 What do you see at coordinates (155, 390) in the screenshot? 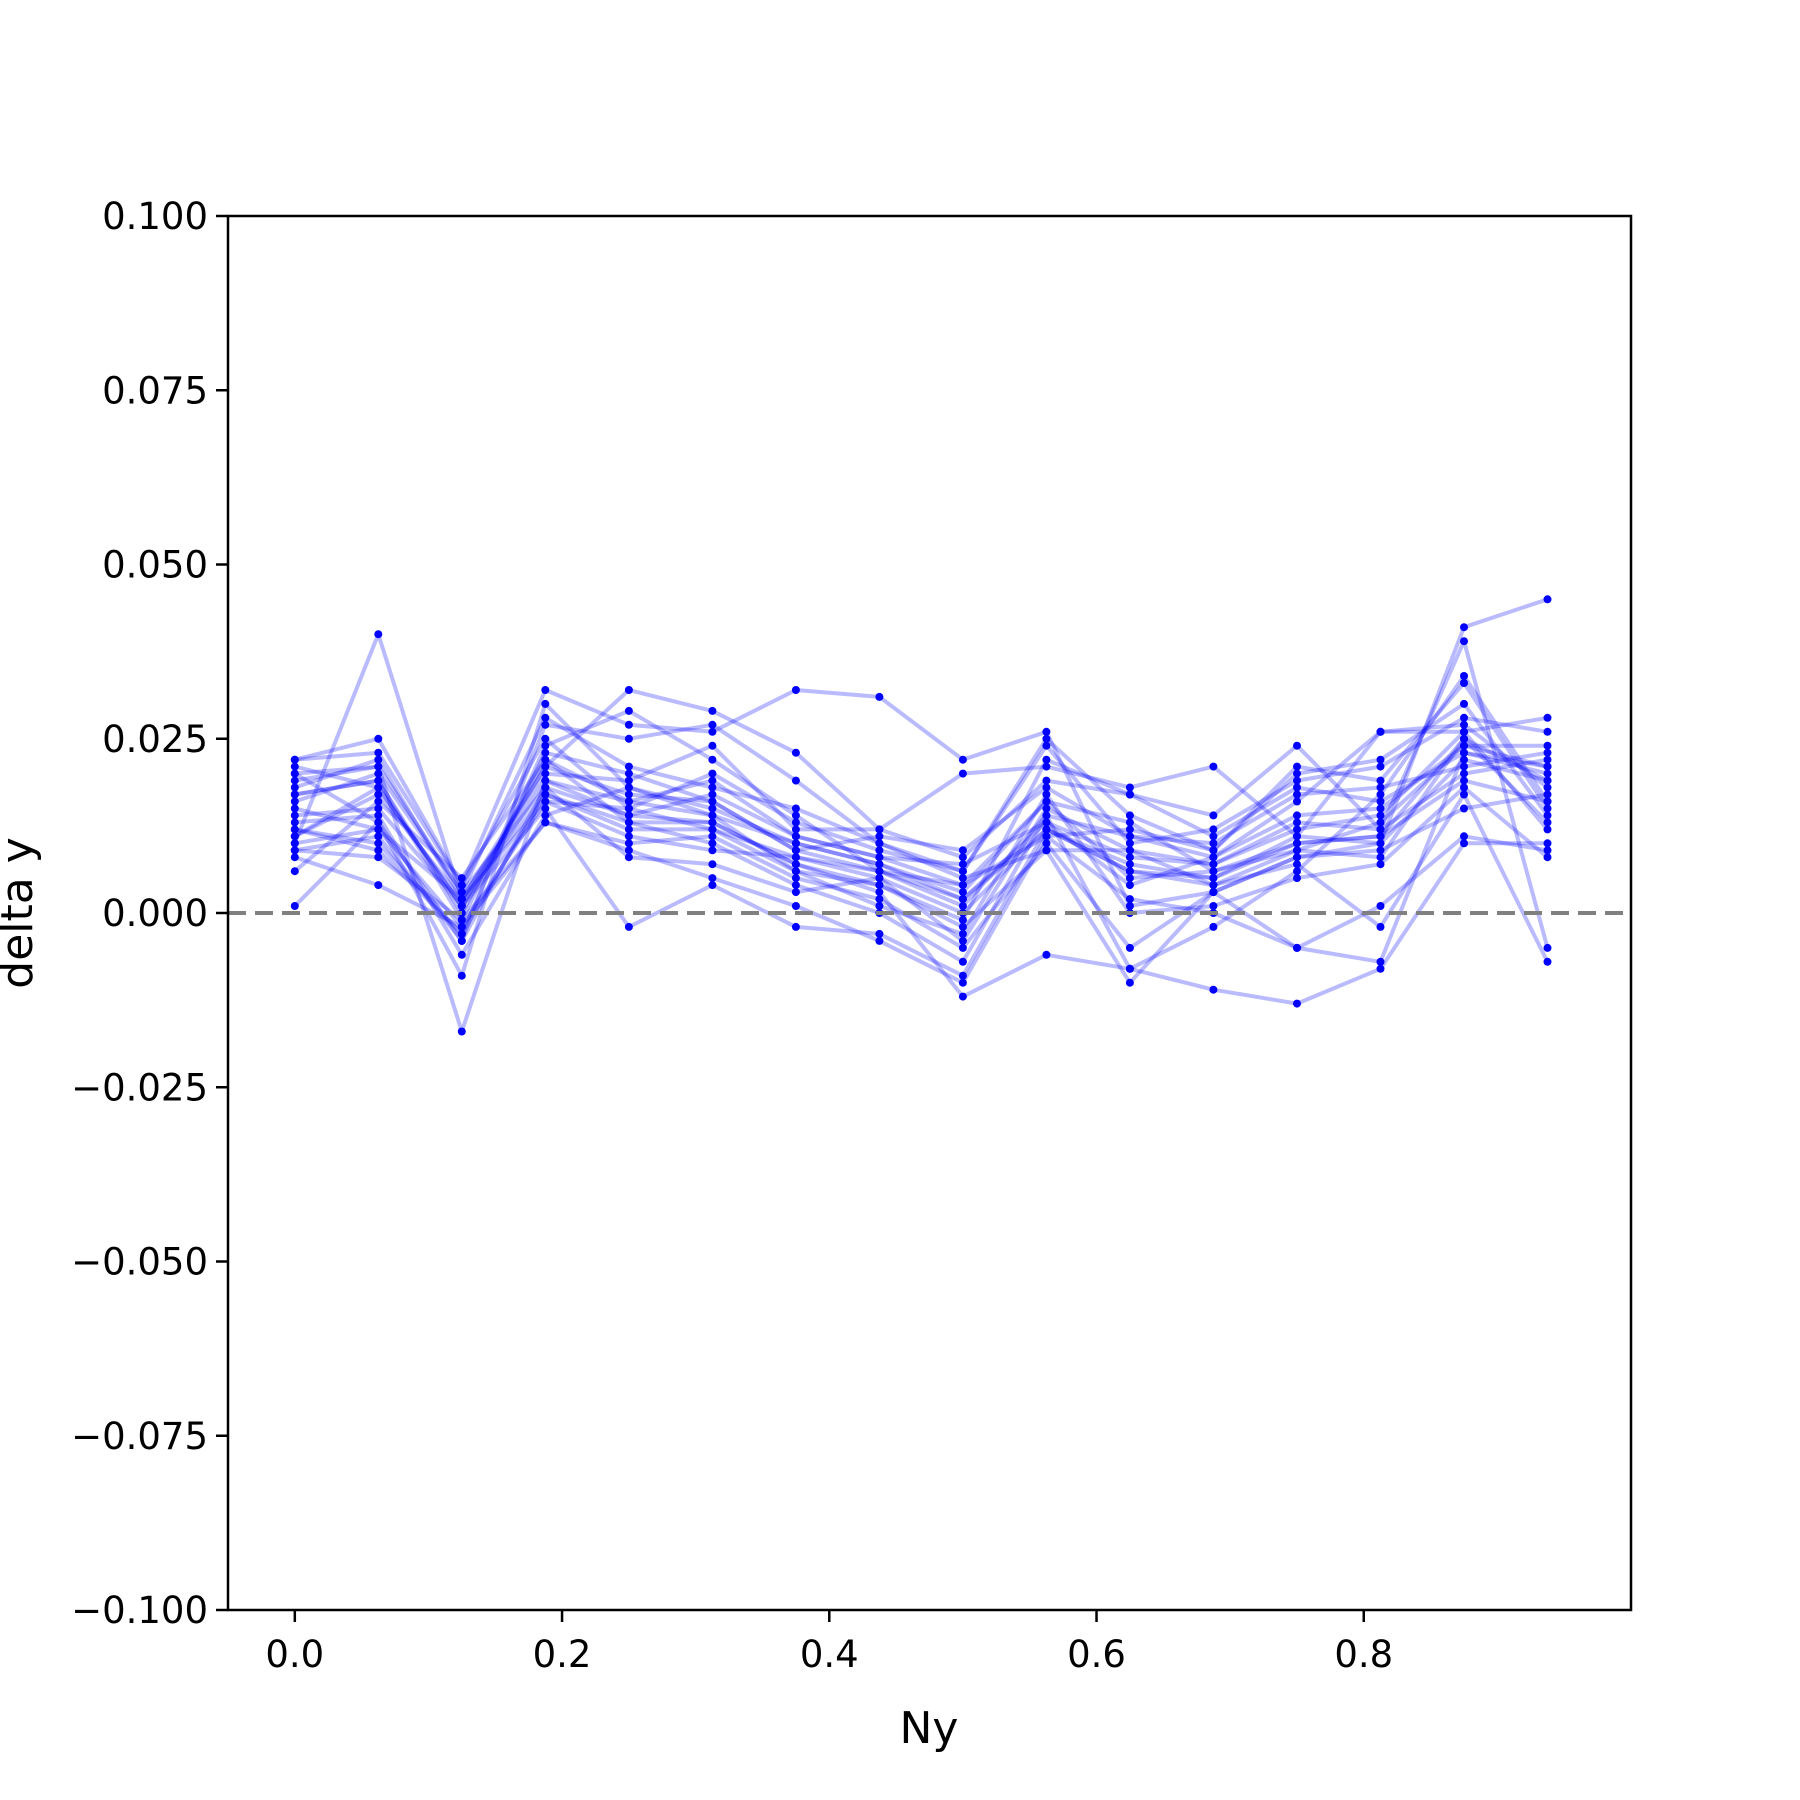
I see `y-tick-label: 0.075` at bounding box center [155, 390].